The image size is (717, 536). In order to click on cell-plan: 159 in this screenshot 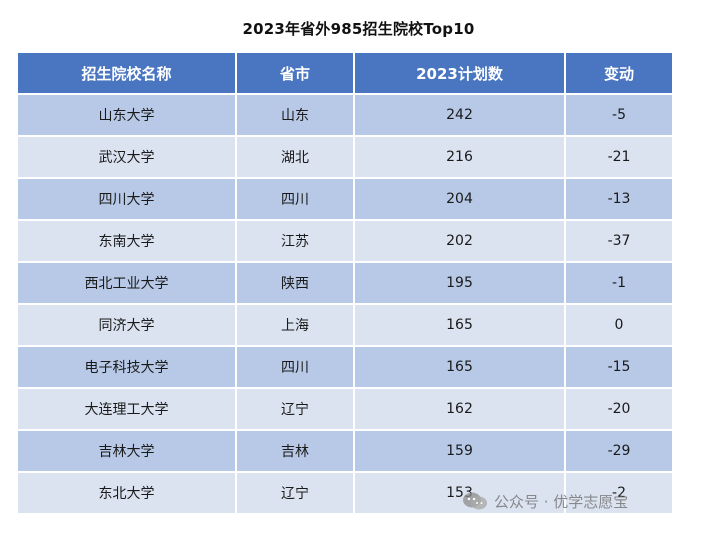, I will do `click(459, 451)`.